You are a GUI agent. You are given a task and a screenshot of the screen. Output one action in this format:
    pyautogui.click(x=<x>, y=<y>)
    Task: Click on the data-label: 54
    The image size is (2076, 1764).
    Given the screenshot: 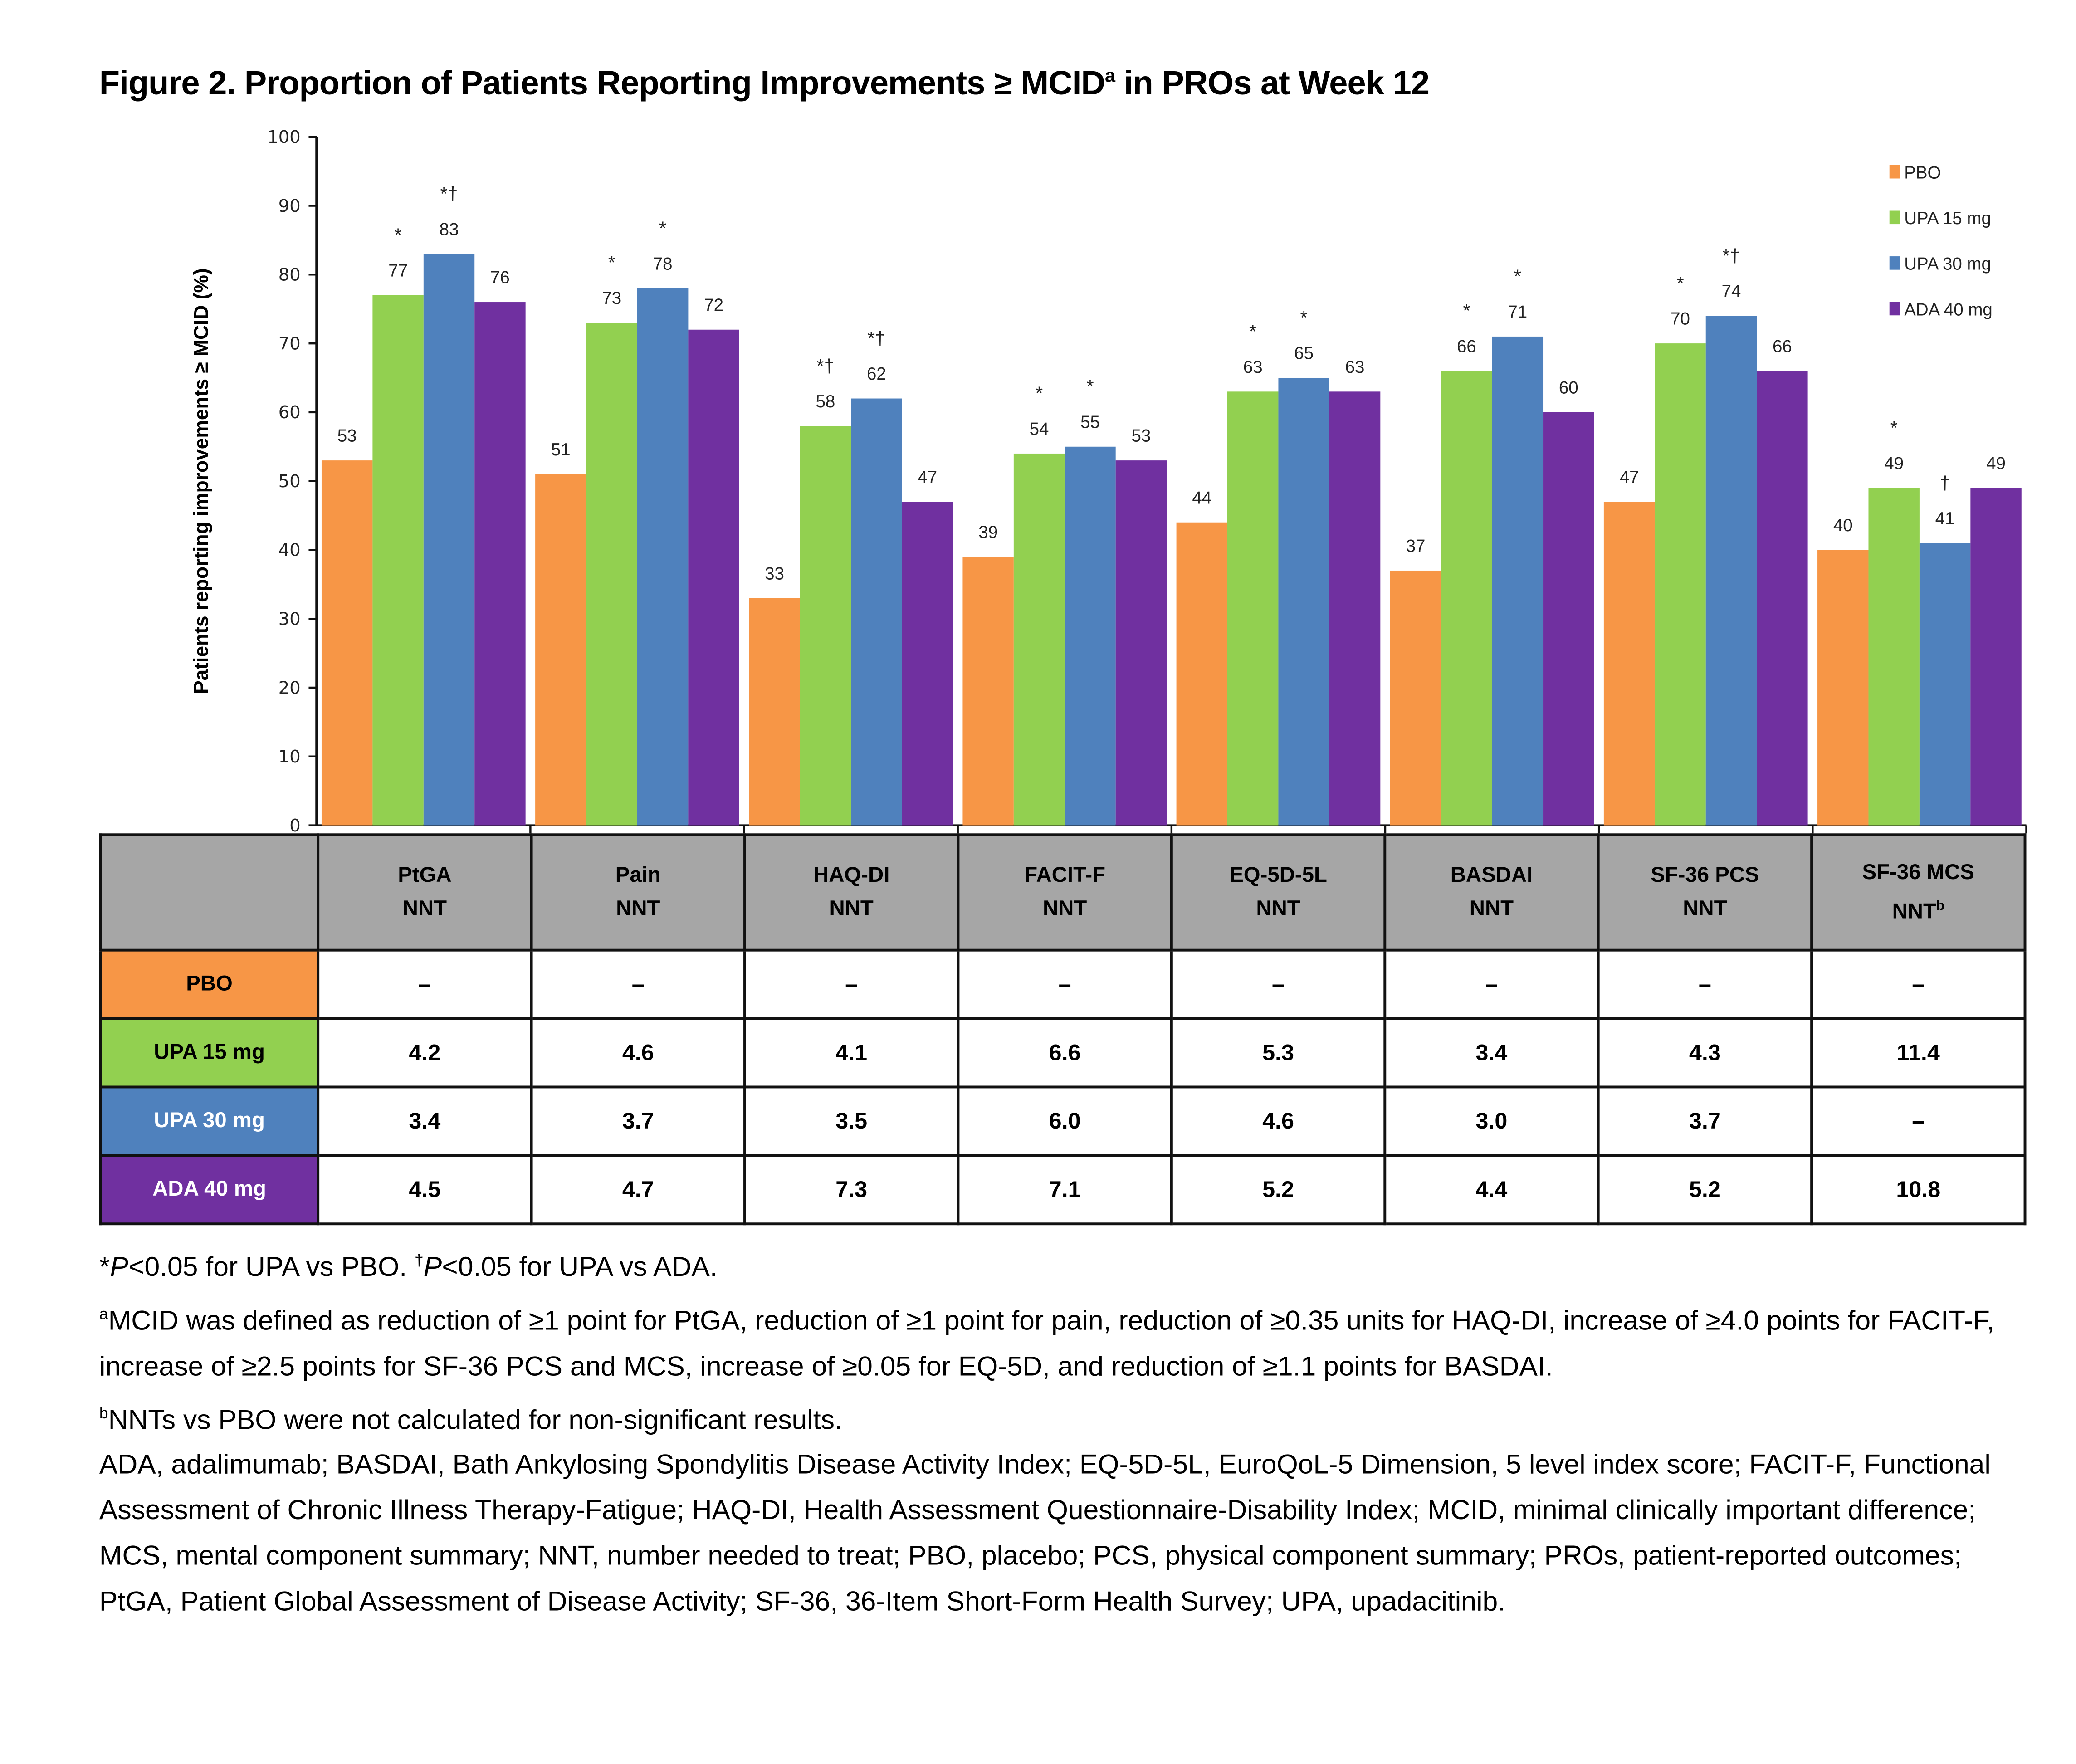 What is the action you would take?
    pyautogui.click(x=1039, y=429)
    